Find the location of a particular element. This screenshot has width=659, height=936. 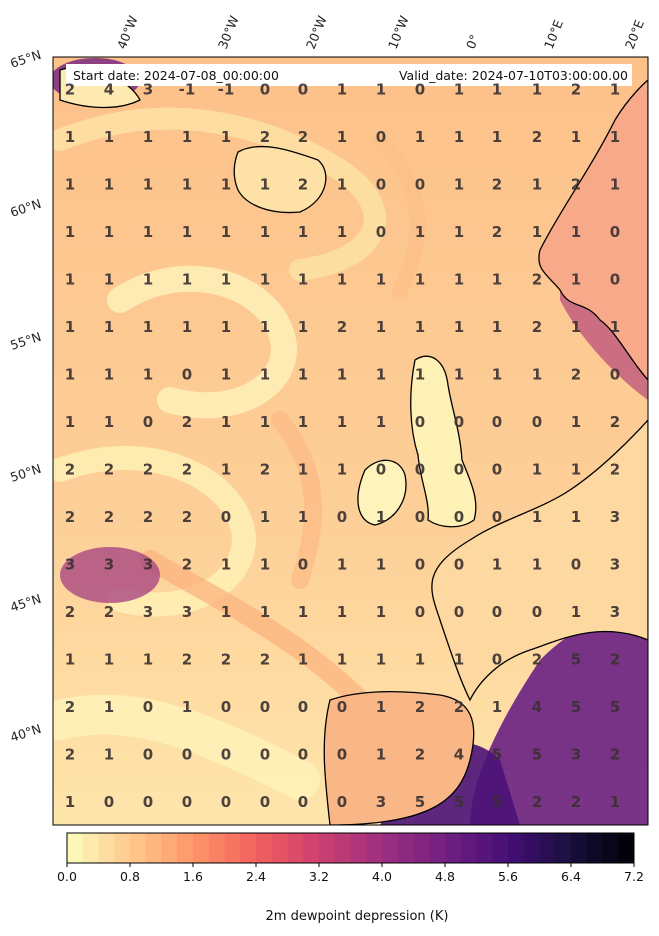

latitude-label: 60°N is located at coordinates (25, 208).